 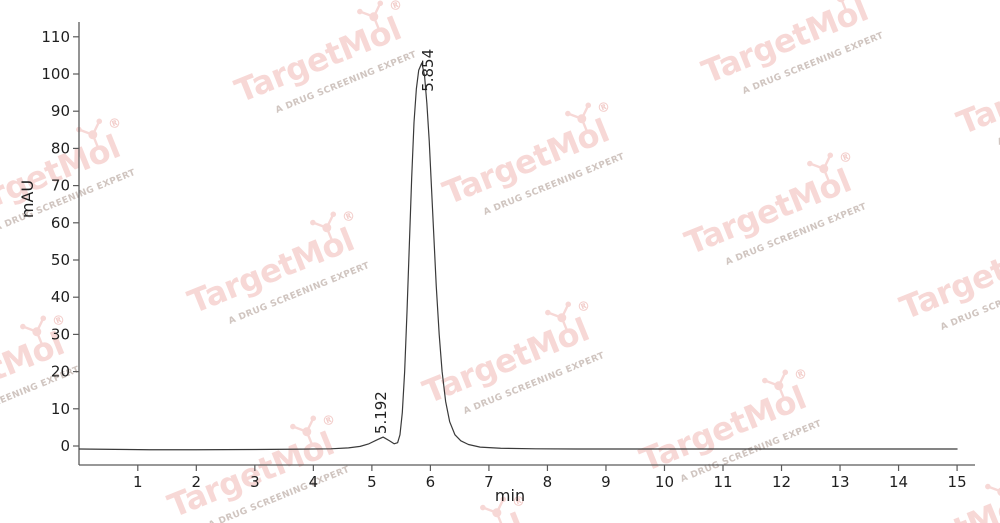 What do you see at coordinates (55, 74) in the screenshot?
I see `y-tick-label: 100` at bounding box center [55, 74].